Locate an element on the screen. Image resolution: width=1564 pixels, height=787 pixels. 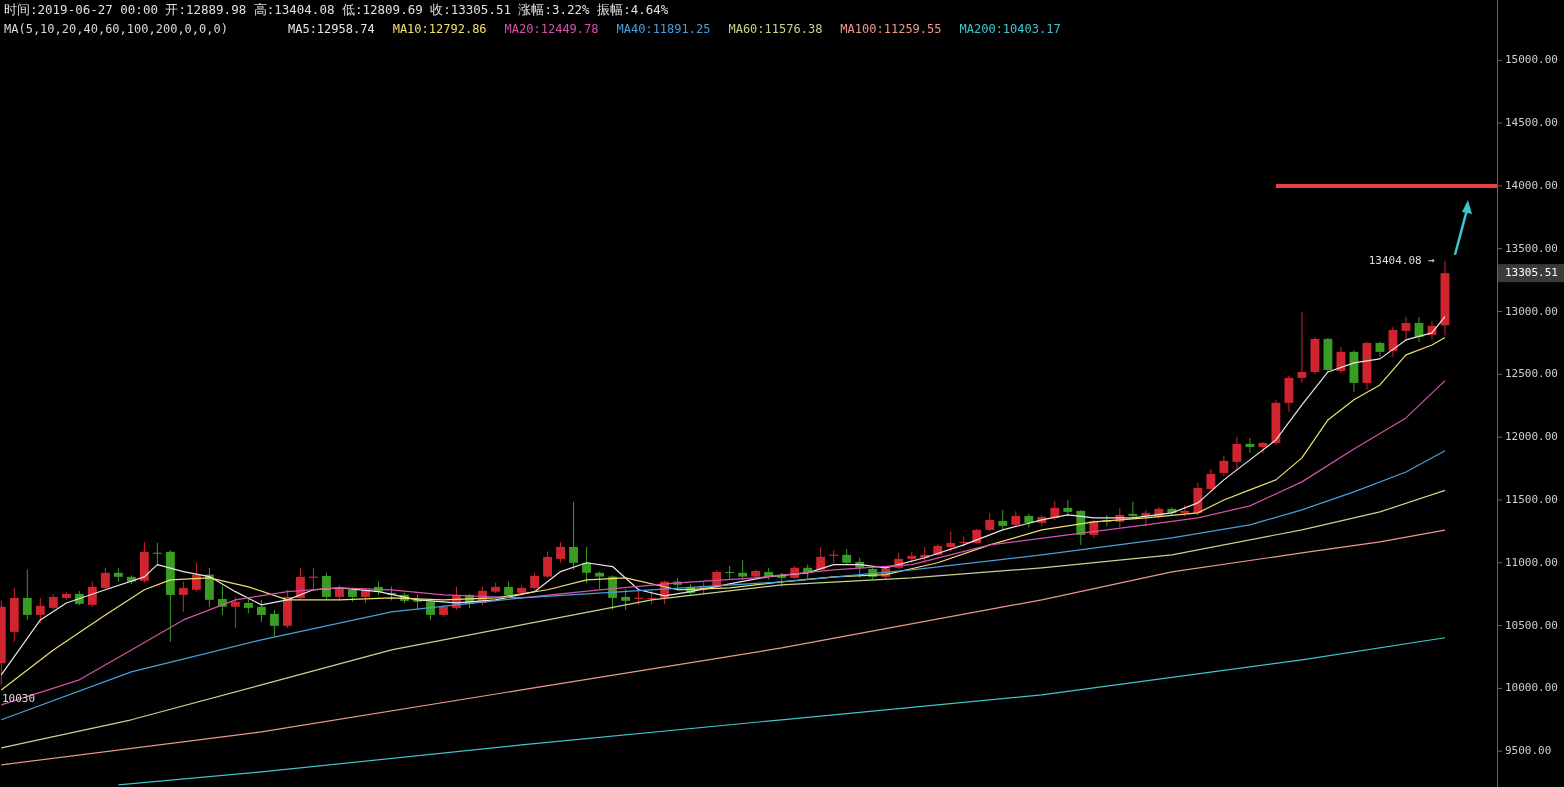
chart-title: 时间:2019-06-27 00:00 开:12889.98 高:13404.08 低:12809.69 收:13305.51 涨幅:3.22% 振幅:4.64% is located at coordinates (336, 9).